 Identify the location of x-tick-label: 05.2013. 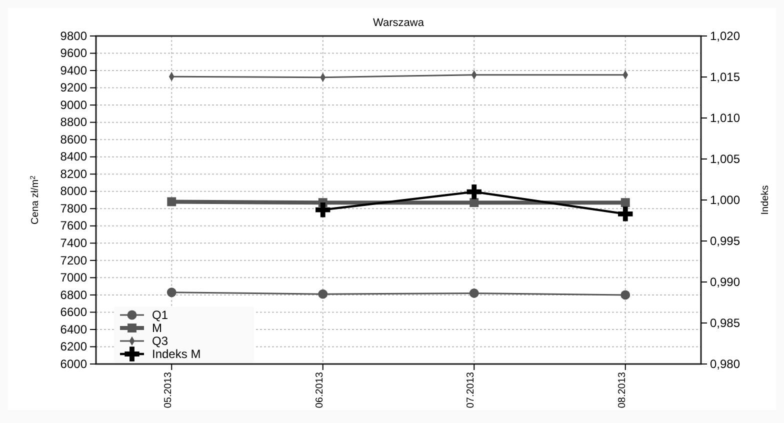
(168, 390).